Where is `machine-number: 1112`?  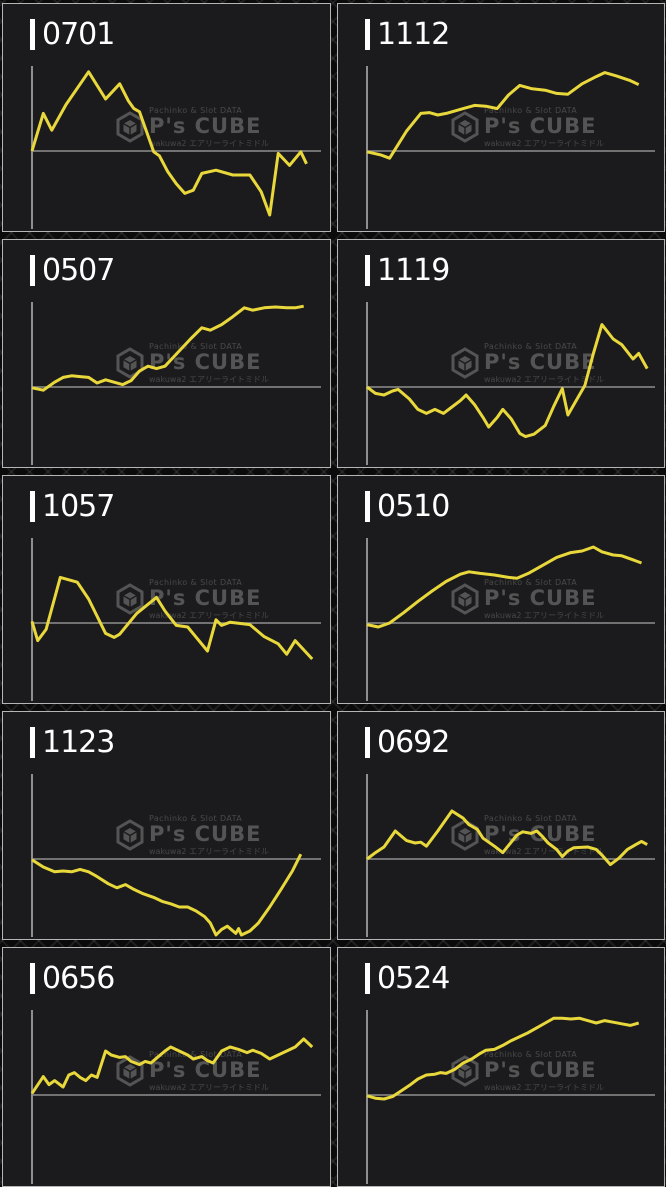
machine-number: 1112 is located at coordinates (413, 34).